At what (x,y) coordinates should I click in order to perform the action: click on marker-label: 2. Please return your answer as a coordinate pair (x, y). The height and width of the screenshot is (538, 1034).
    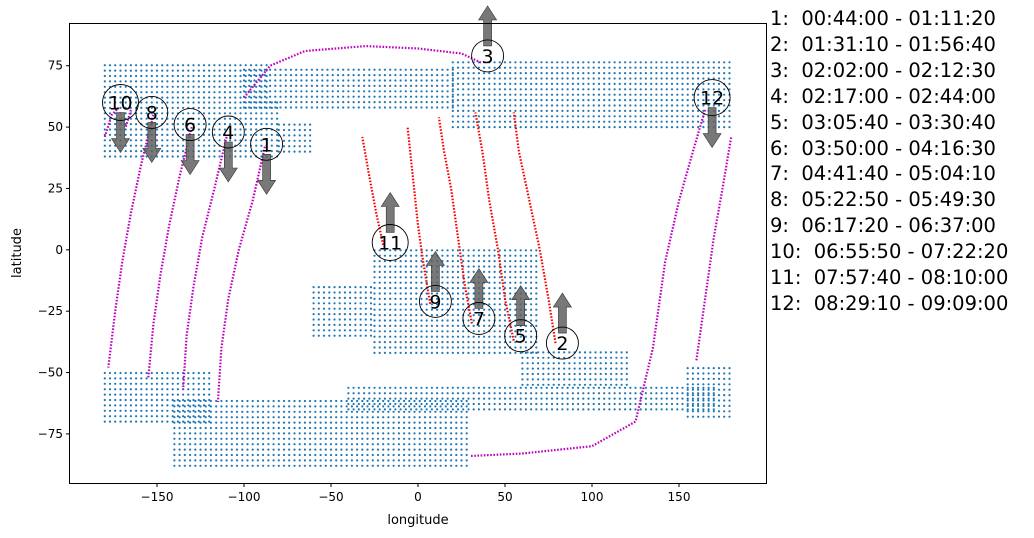
    Looking at the image, I should click on (562, 344).